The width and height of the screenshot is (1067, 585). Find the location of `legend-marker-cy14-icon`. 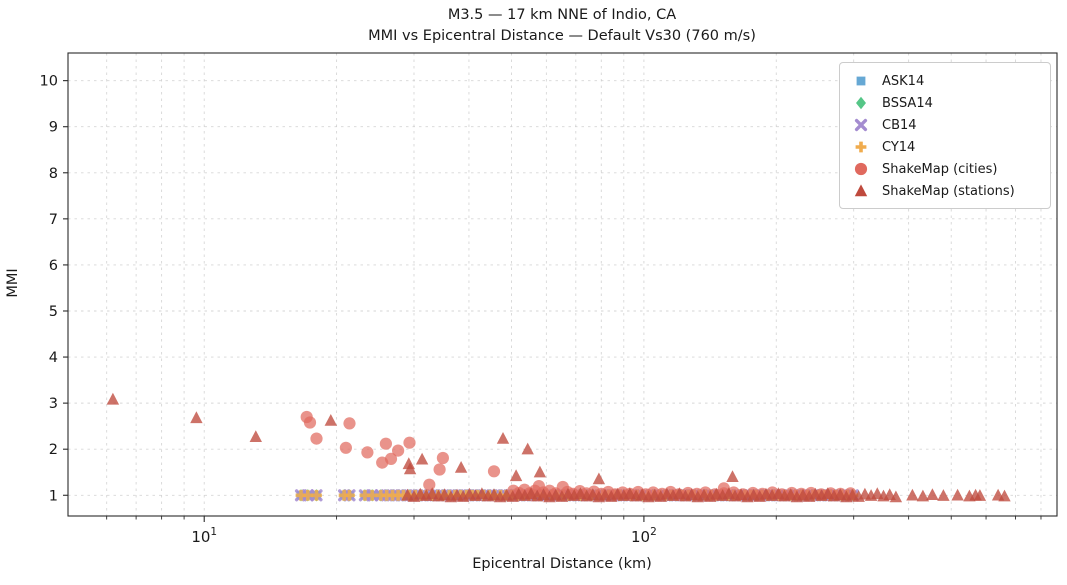

legend-marker-cy14-icon is located at coordinates (861, 147).